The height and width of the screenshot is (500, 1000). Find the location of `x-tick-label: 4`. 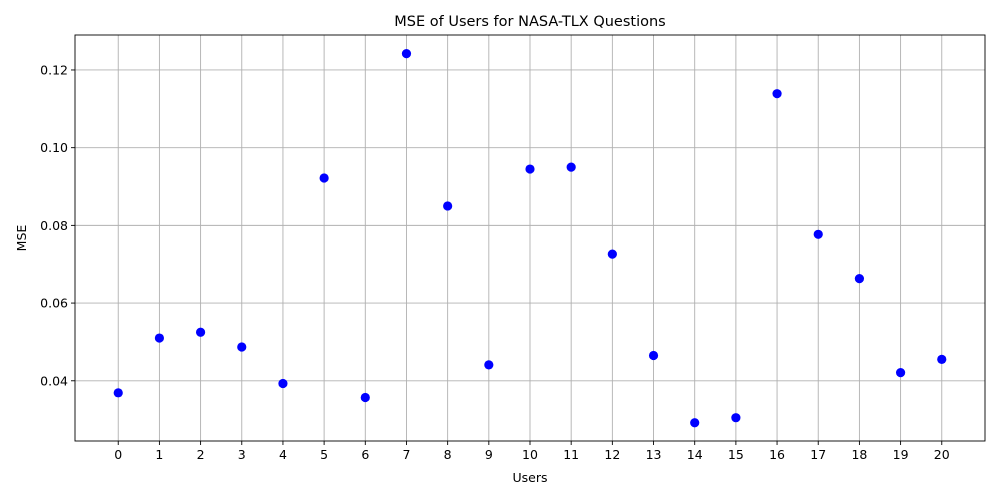

x-tick-label: 4 is located at coordinates (283, 454).